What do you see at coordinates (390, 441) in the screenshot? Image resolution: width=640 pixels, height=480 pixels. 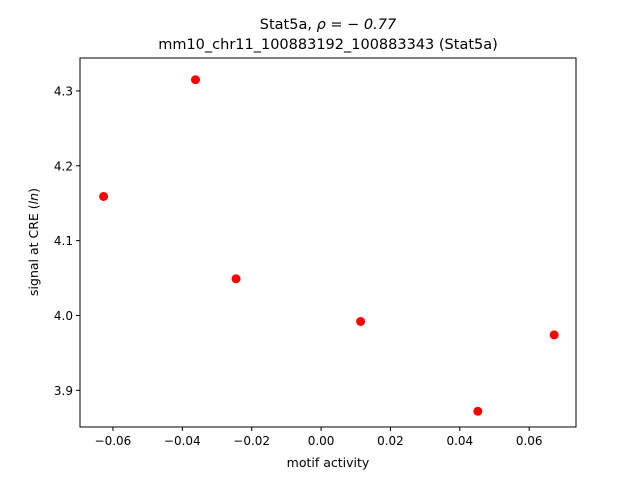 I see `x-tick-label: 0.02` at bounding box center [390, 441].